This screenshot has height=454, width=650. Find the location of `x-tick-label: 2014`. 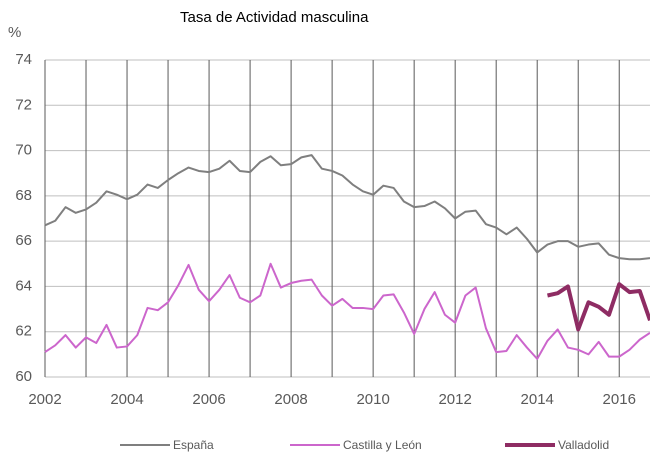

x-tick-label: 2014 is located at coordinates (537, 399).